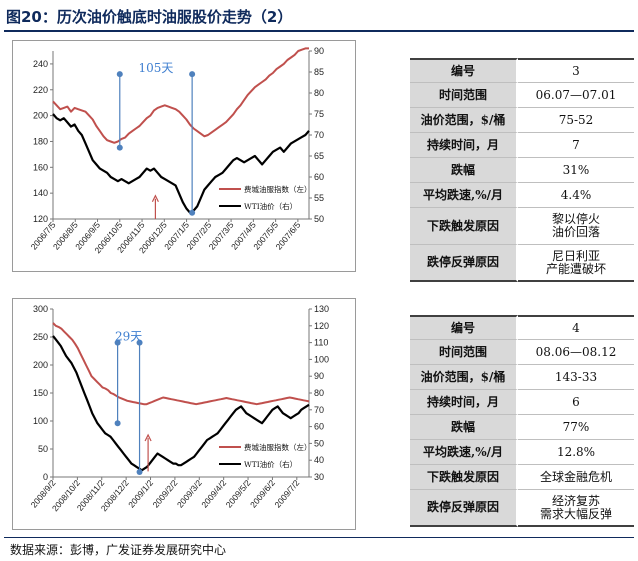 The height and width of the screenshot is (561, 638). I want to click on row-value: 7, so click(576, 145).